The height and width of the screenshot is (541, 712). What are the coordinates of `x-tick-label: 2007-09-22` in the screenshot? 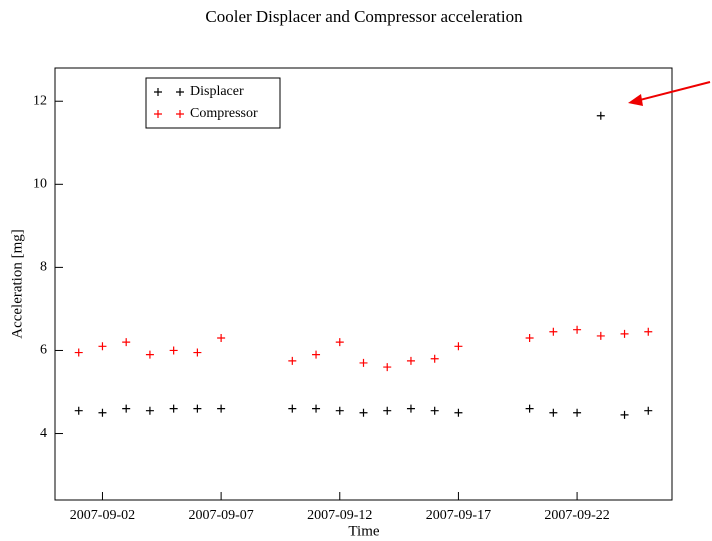 It's located at (576, 515).